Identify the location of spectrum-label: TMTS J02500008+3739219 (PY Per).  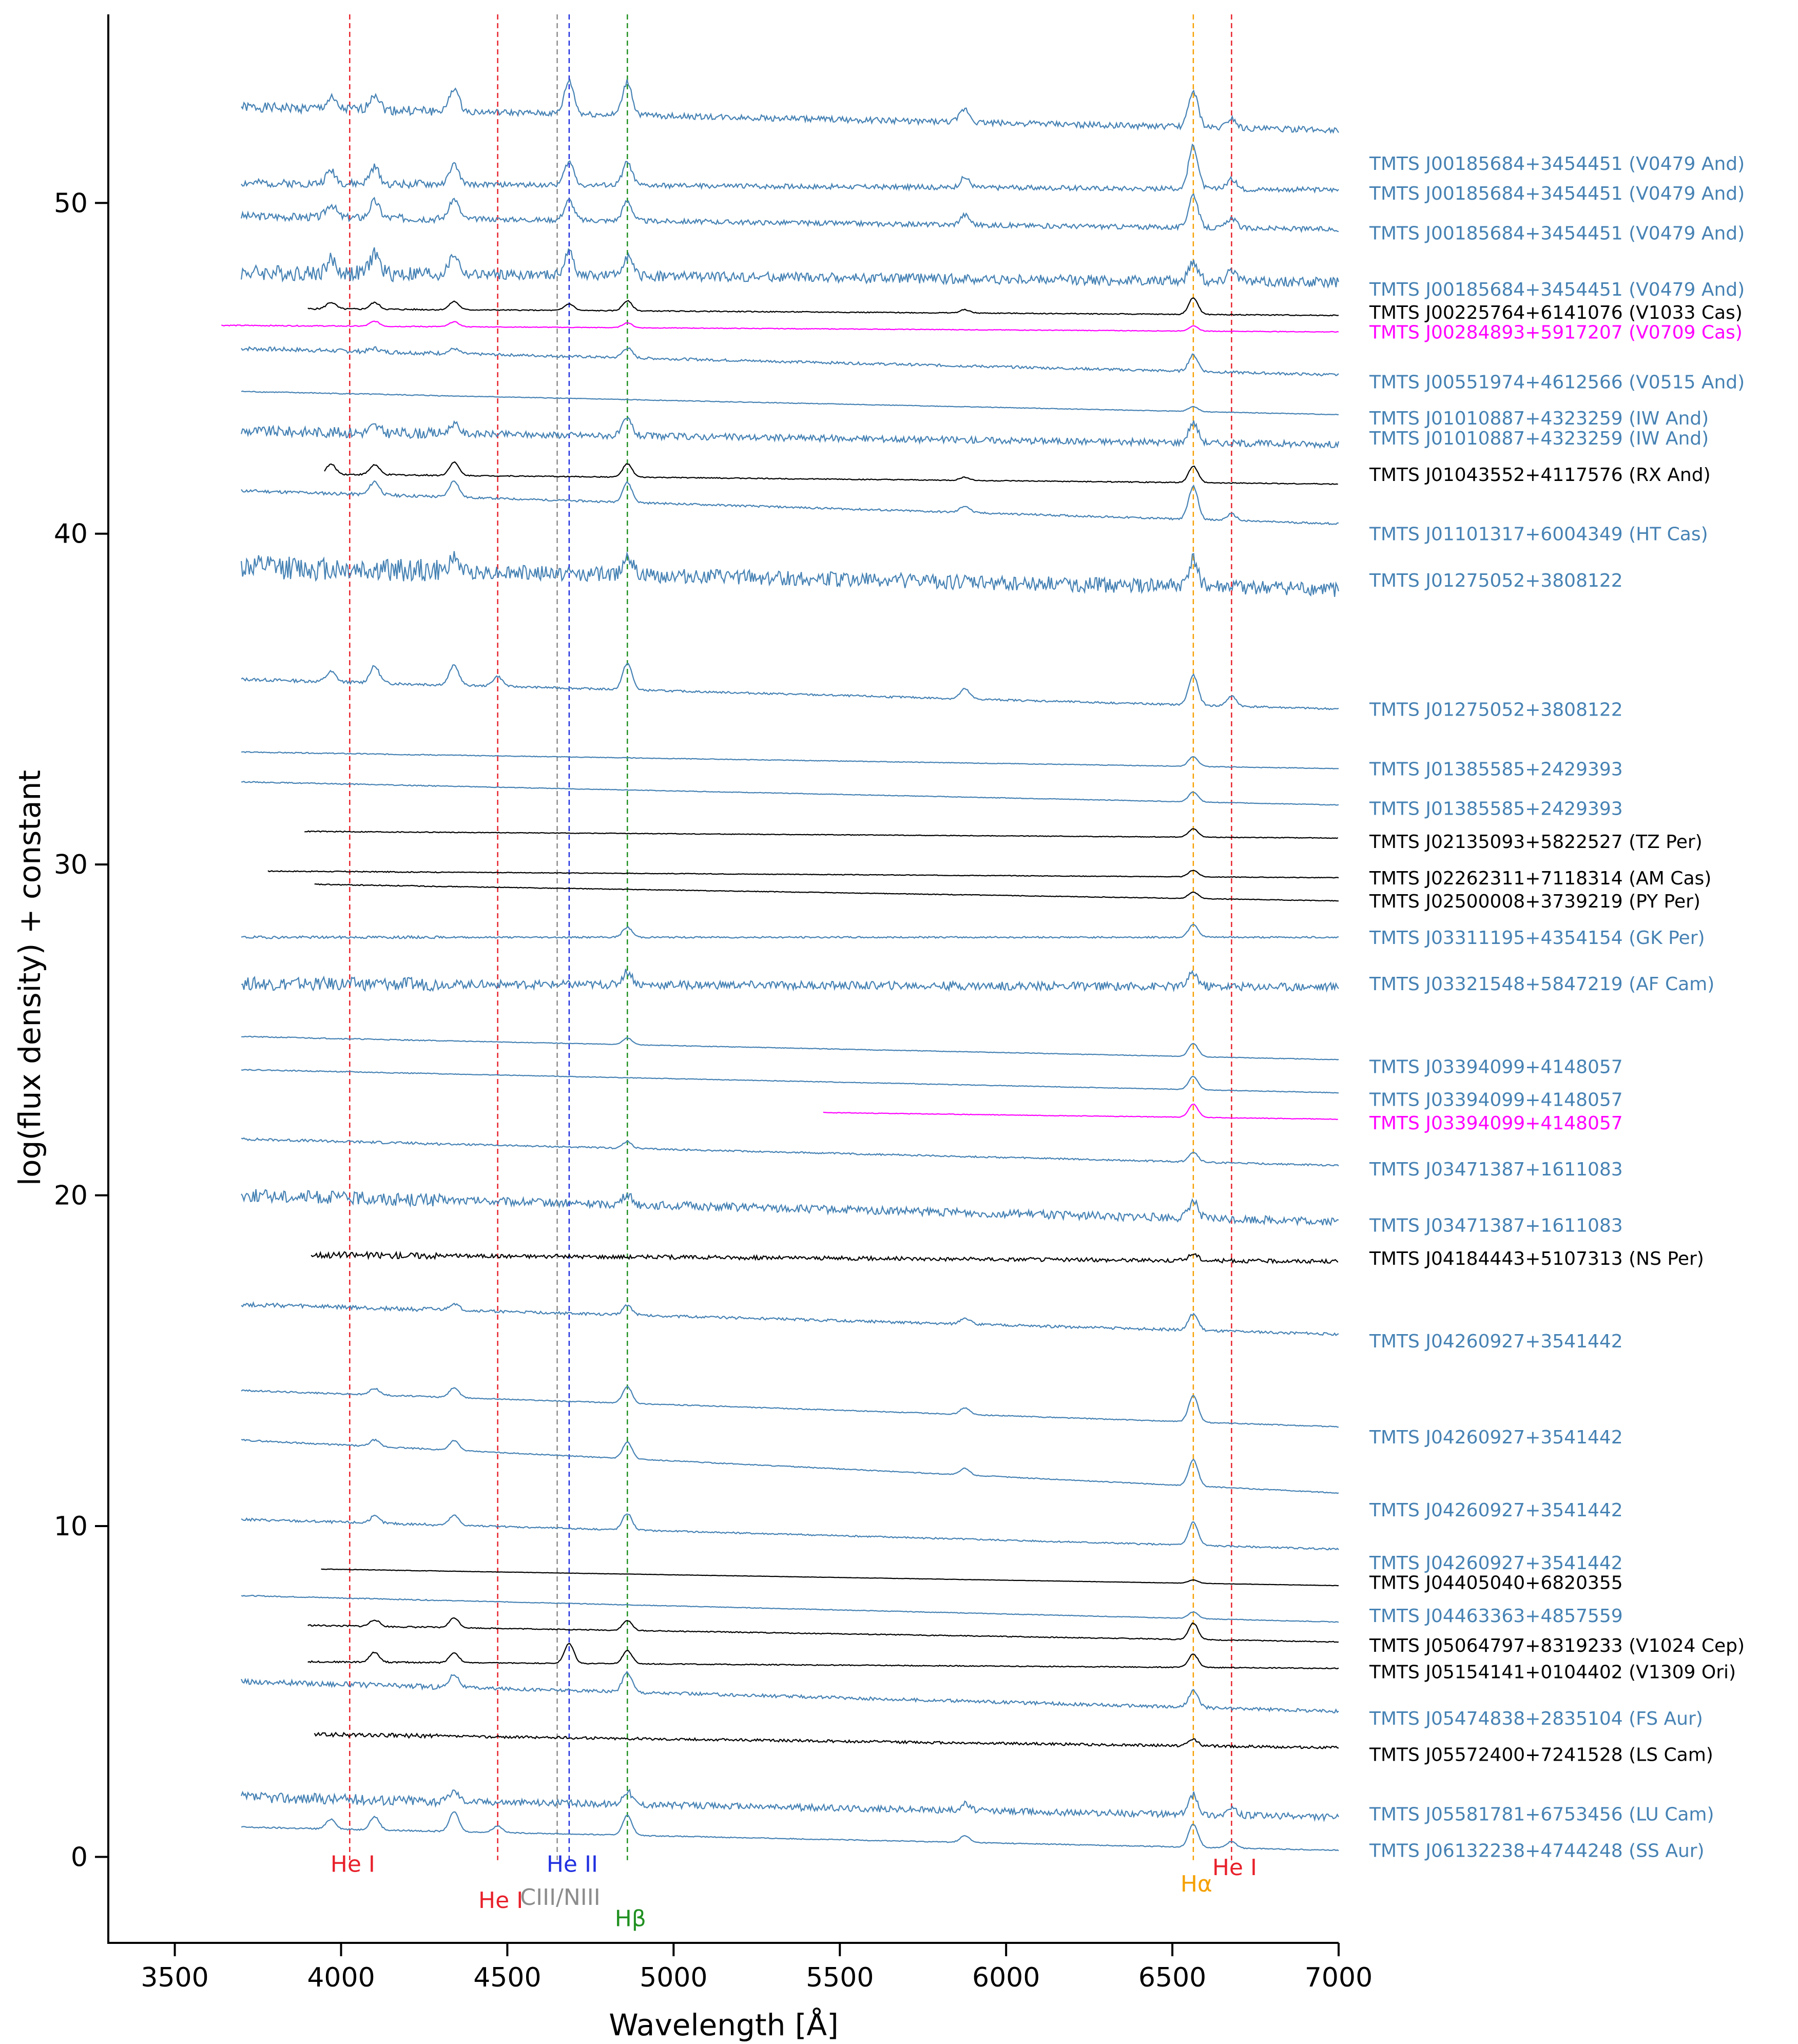
(1534, 901).